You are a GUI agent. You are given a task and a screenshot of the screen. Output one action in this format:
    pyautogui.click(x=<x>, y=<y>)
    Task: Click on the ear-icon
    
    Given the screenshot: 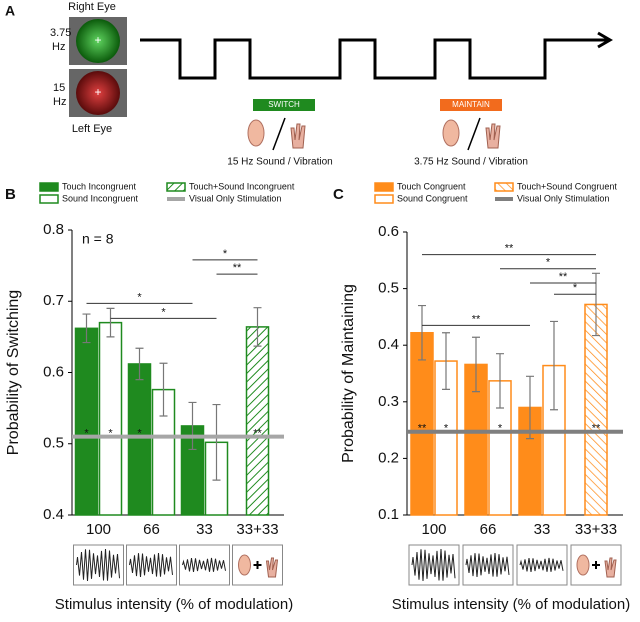 What is the action you would take?
    pyautogui.click(x=244, y=565)
    